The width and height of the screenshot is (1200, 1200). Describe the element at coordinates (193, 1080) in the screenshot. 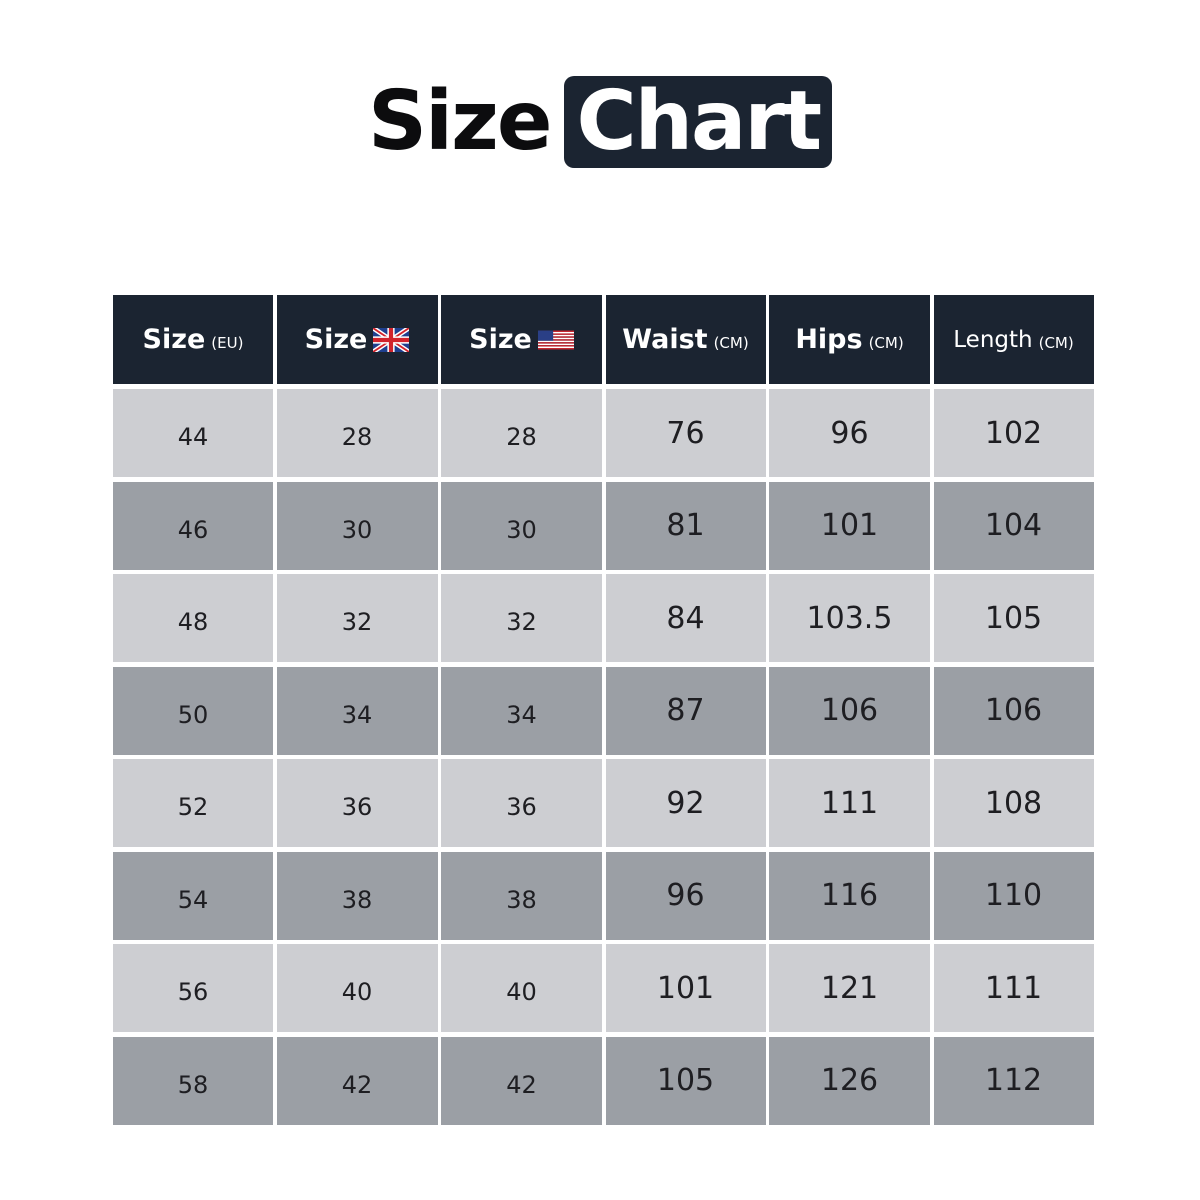

I see `table-cell: 58` at that location.